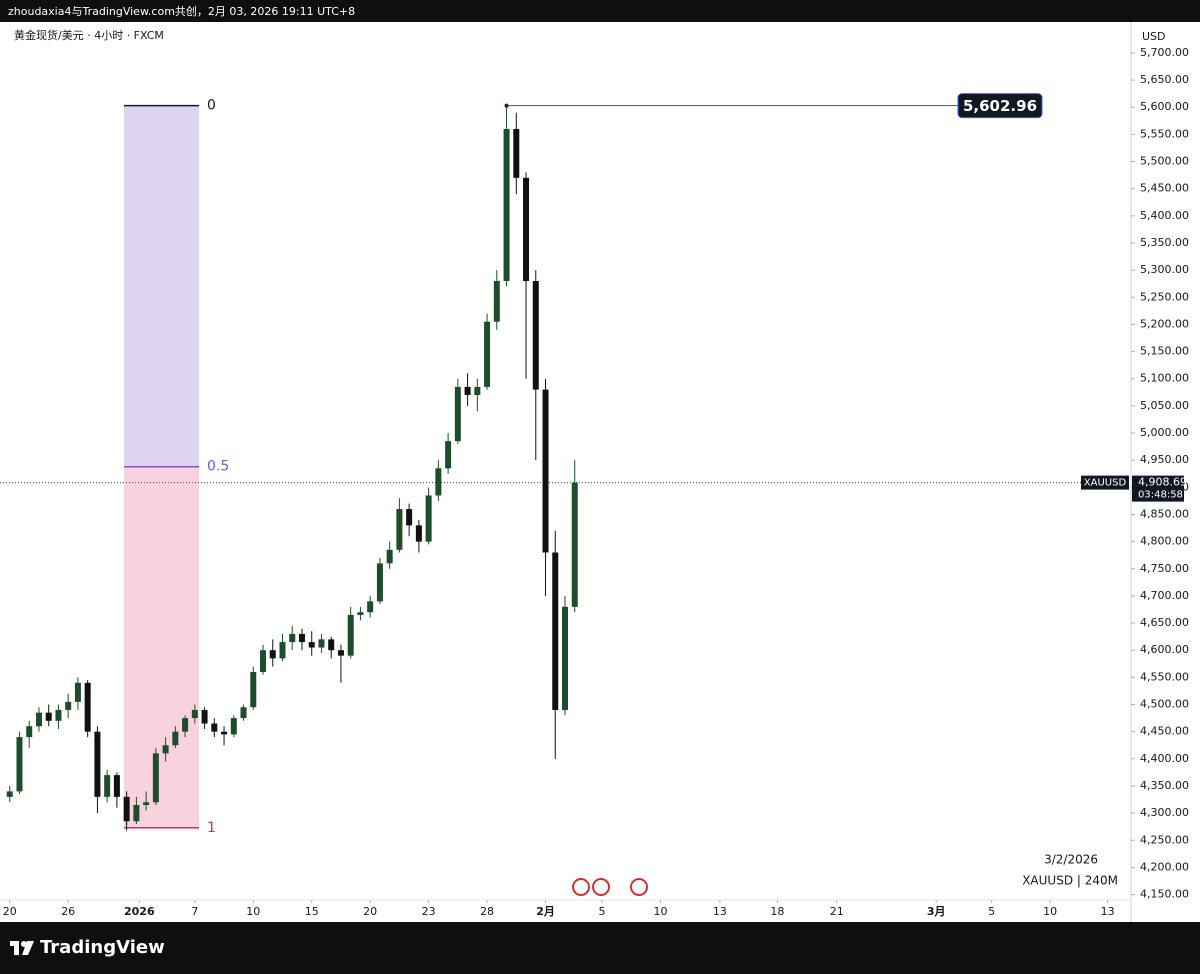 The width and height of the screenshot is (1200, 974). I want to click on y-tick-label: 4,150.00, so click(1164, 894).